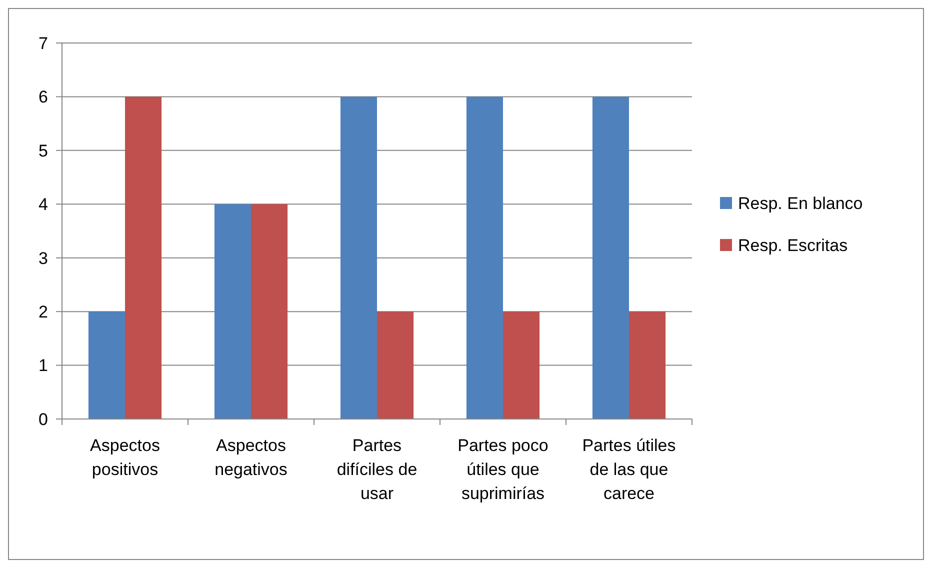 This screenshot has width=932, height=568. I want to click on x-tick-label: Aspectos negativos, so click(251, 457).